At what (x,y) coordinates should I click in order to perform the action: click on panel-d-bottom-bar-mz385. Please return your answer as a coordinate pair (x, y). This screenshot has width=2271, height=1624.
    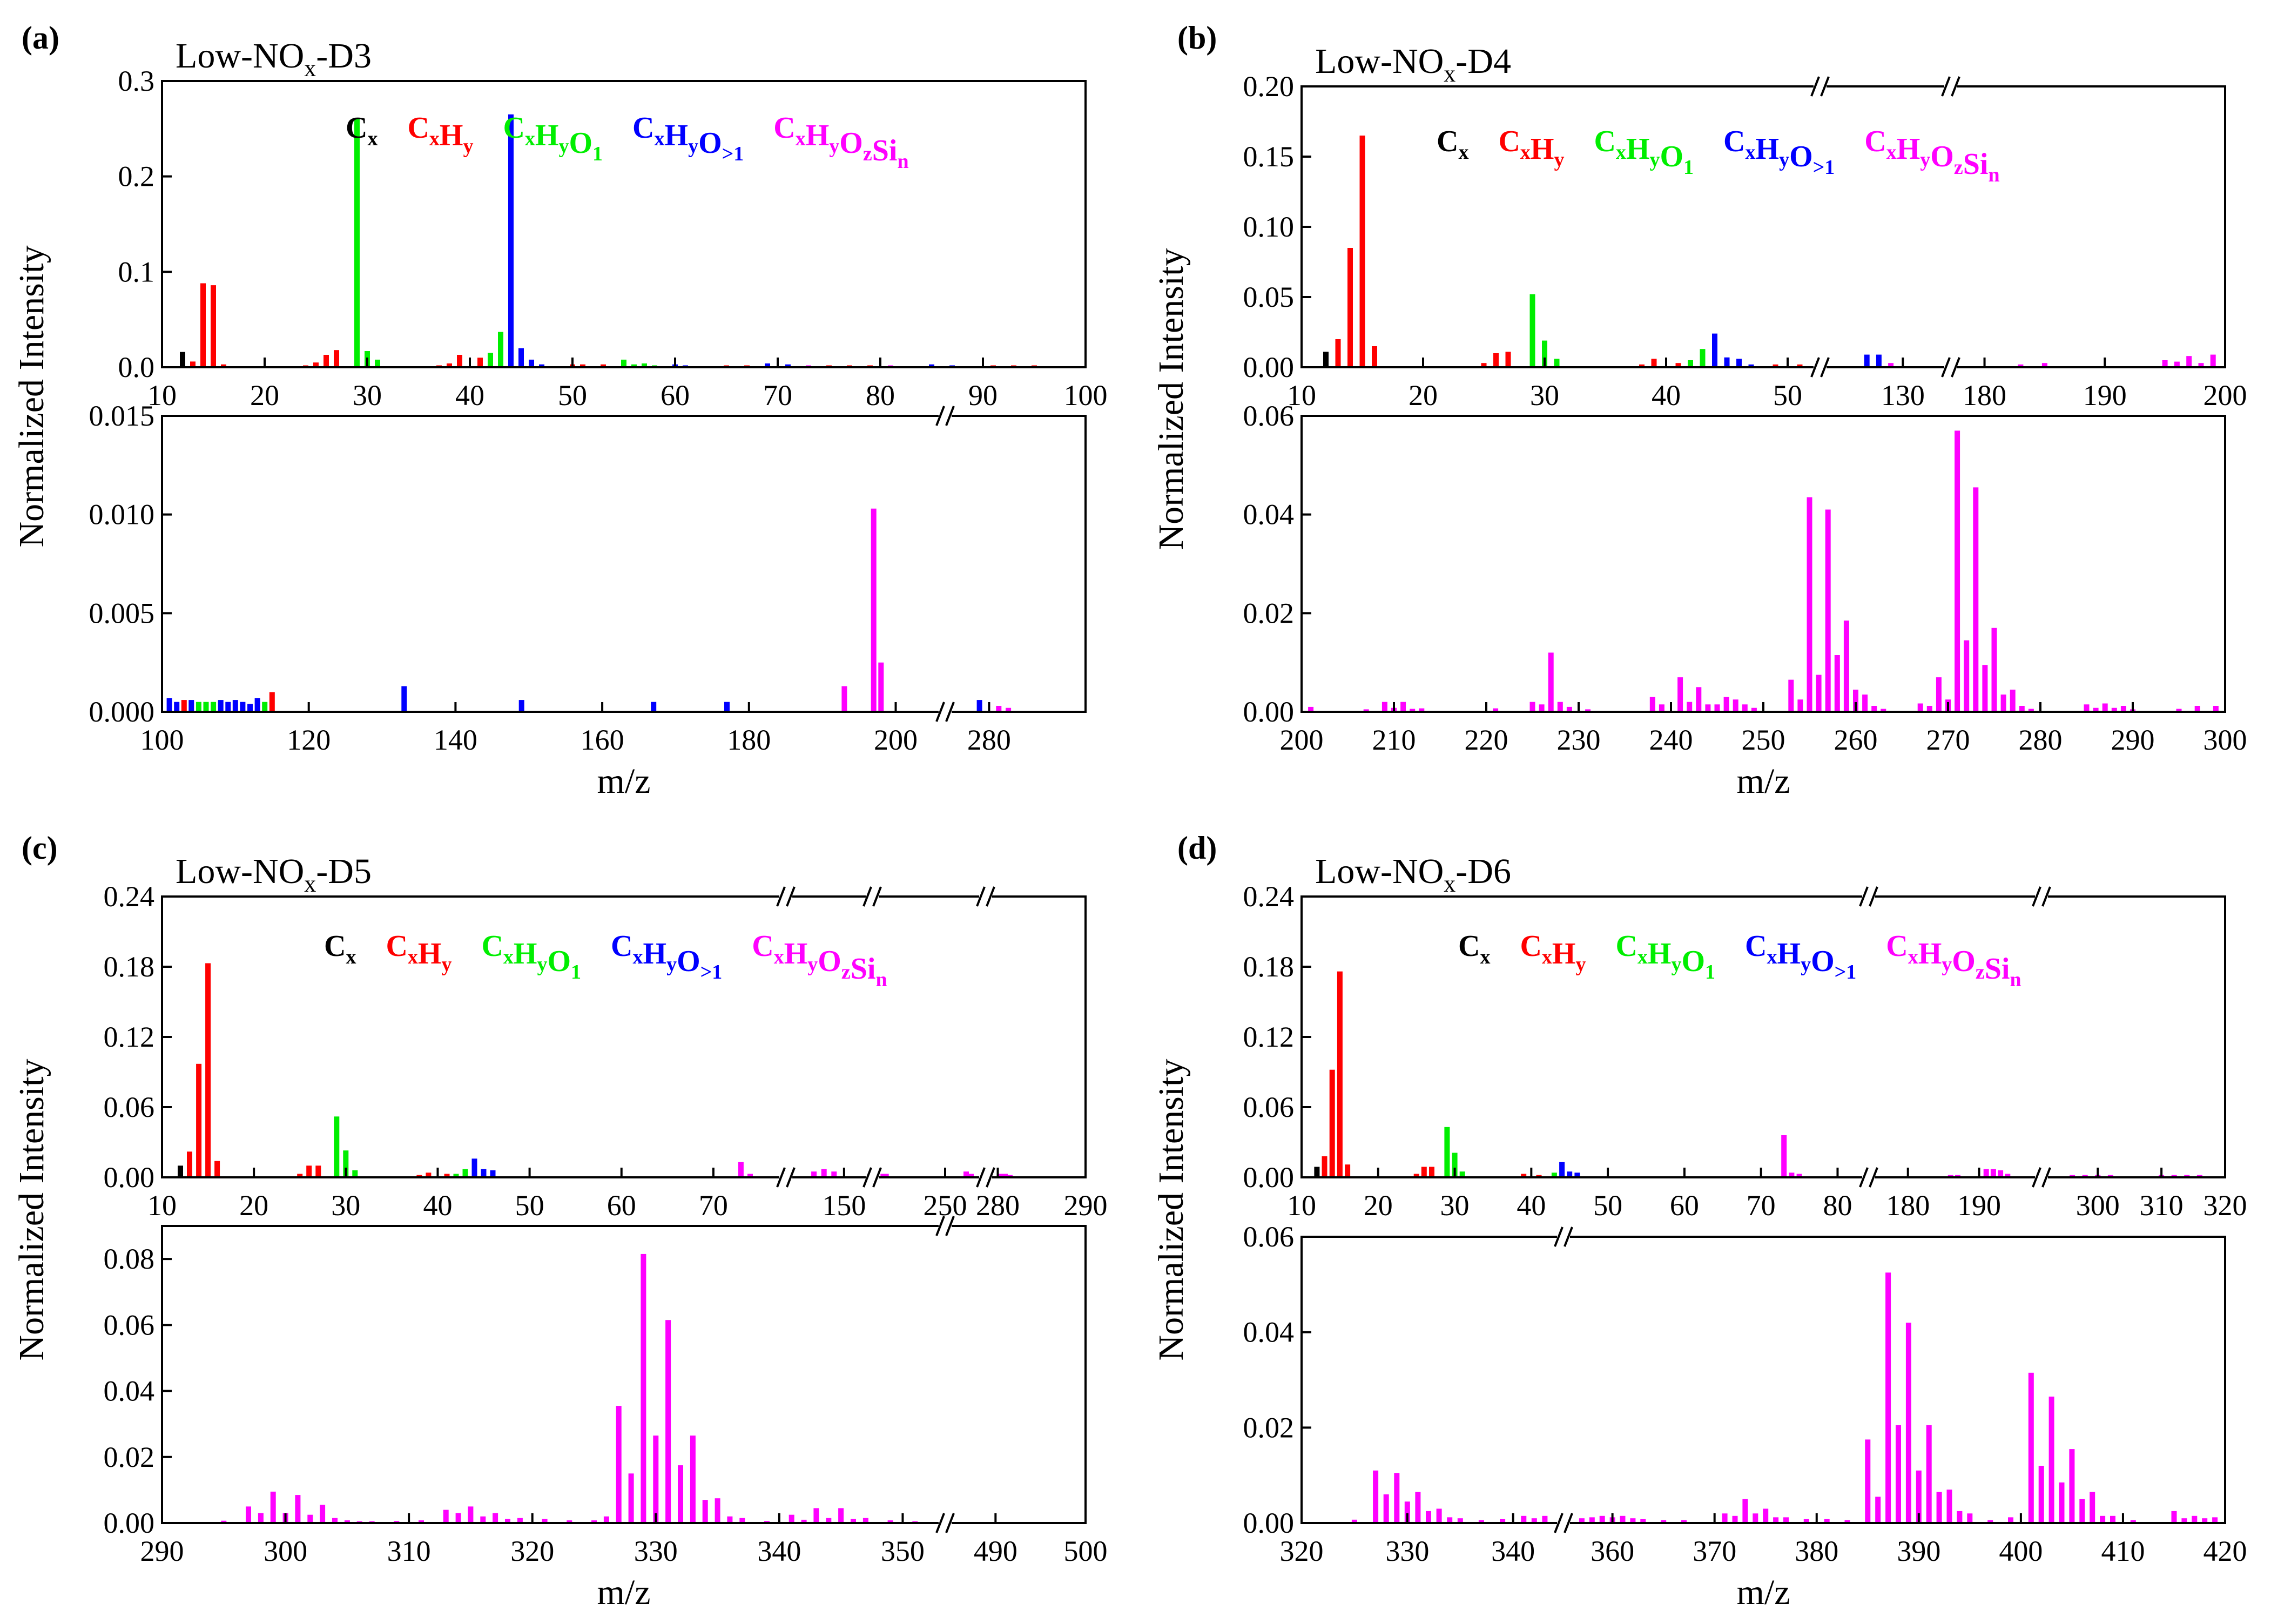
    Looking at the image, I should click on (1868, 1481).